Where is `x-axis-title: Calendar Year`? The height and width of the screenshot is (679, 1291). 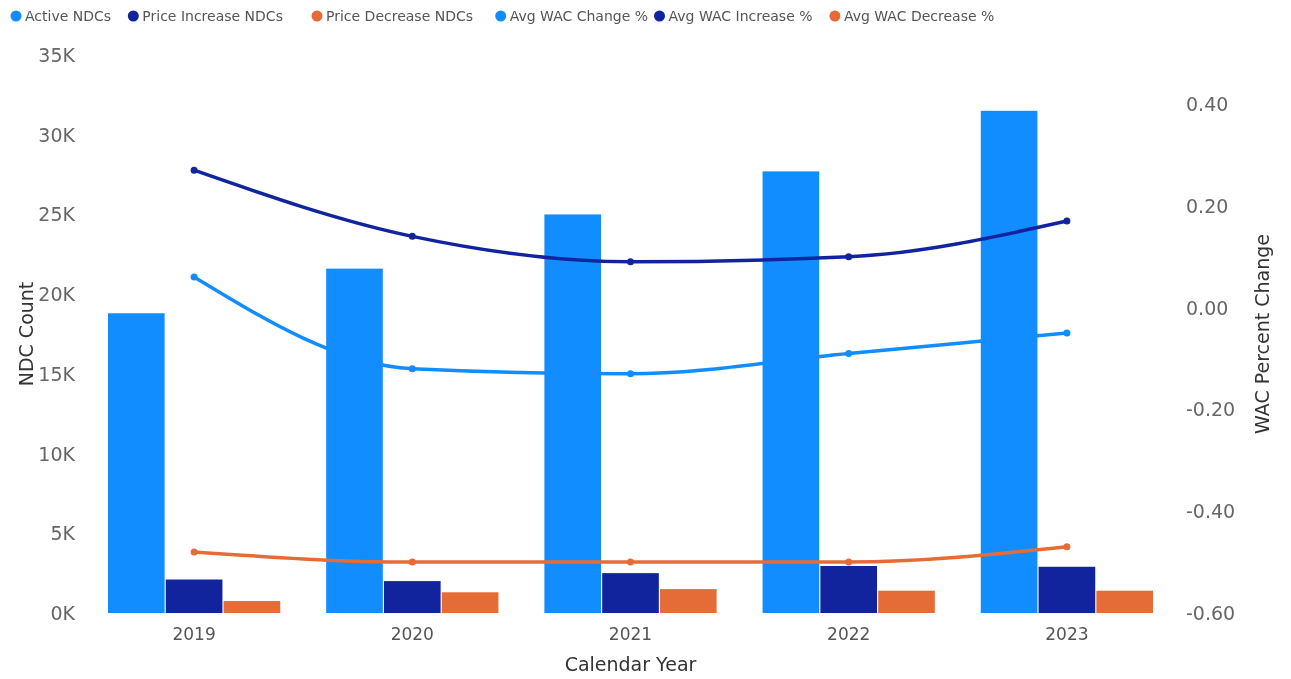 x-axis-title: Calendar Year is located at coordinates (630, 664).